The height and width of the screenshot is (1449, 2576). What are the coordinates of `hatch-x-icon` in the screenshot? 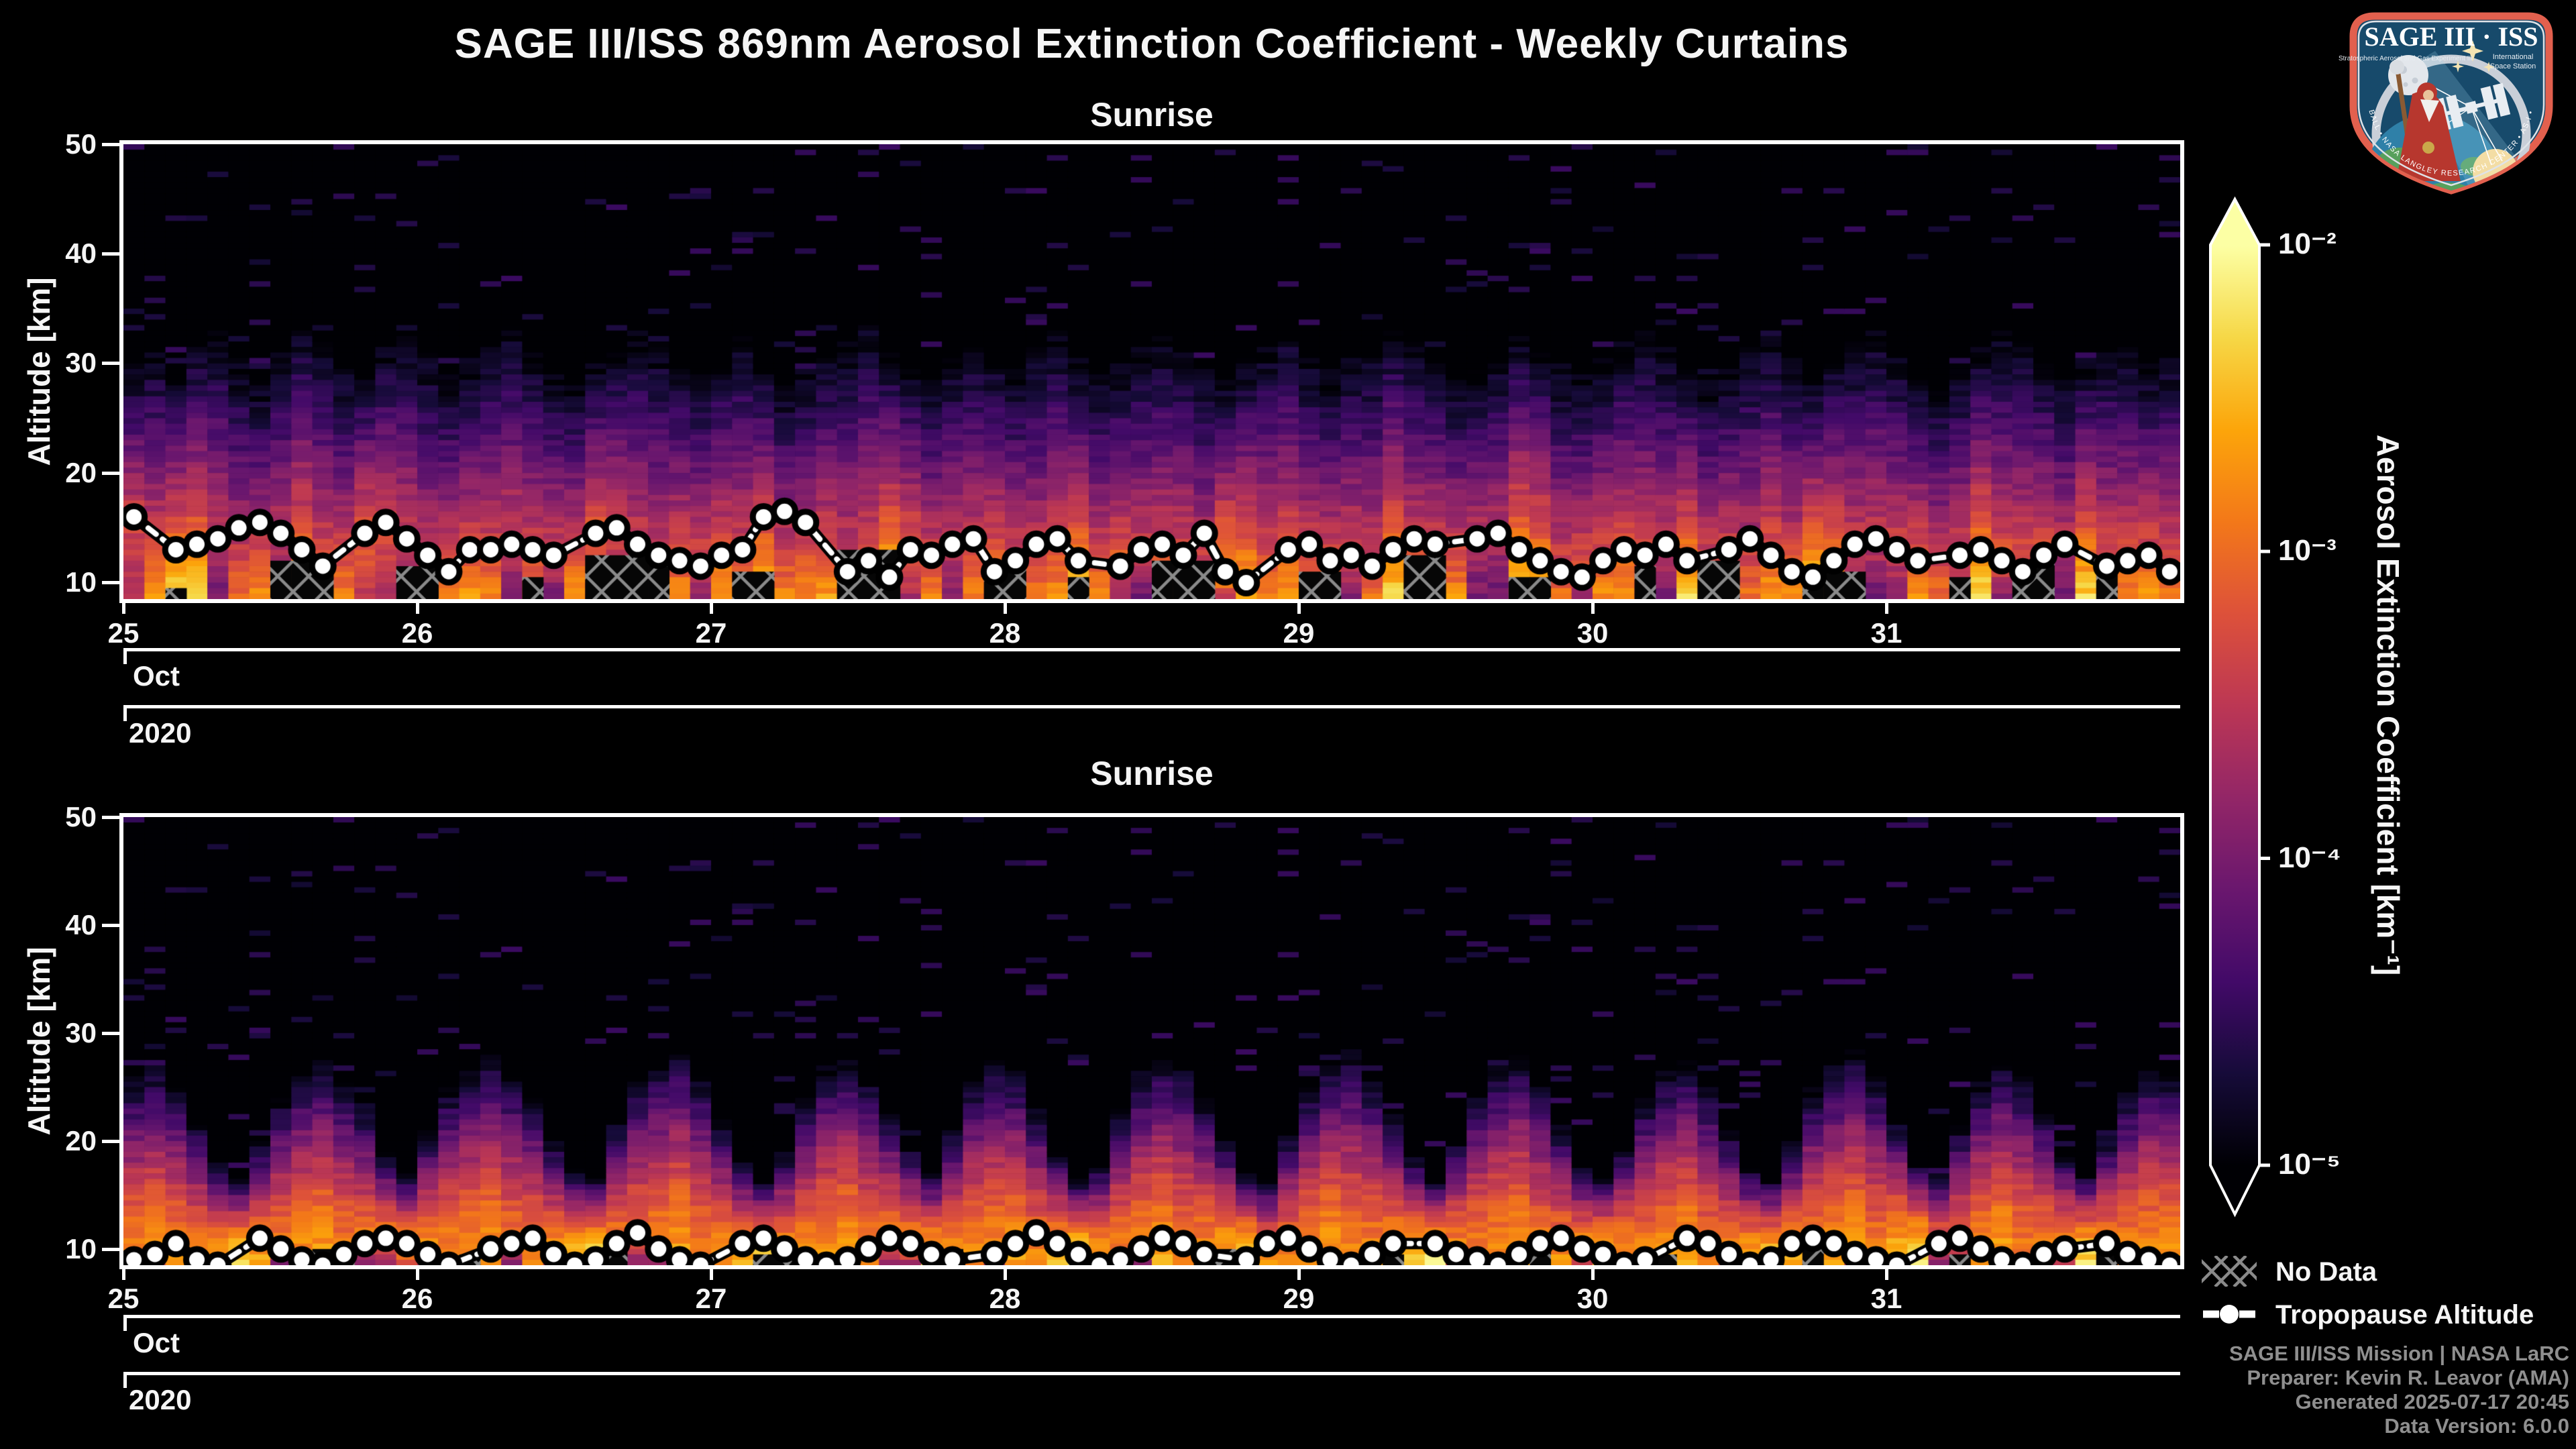 It's located at (2229, 1271).